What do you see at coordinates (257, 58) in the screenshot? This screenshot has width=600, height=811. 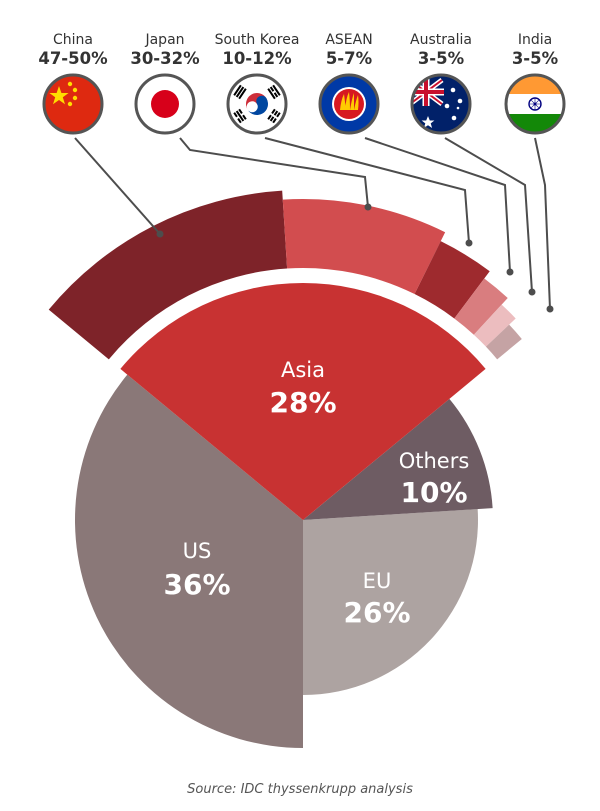 I see `country-pct-south-korea: 10-12%` at bounding box center [257, 58].